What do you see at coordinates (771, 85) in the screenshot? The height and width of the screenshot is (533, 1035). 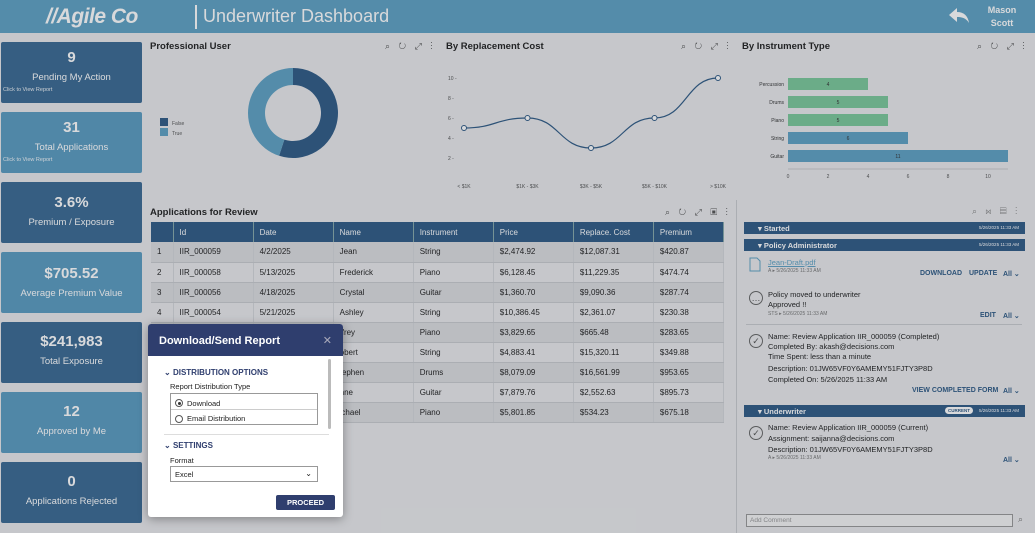 I see `category-label: Percussion` at bounding box center [771, 85].